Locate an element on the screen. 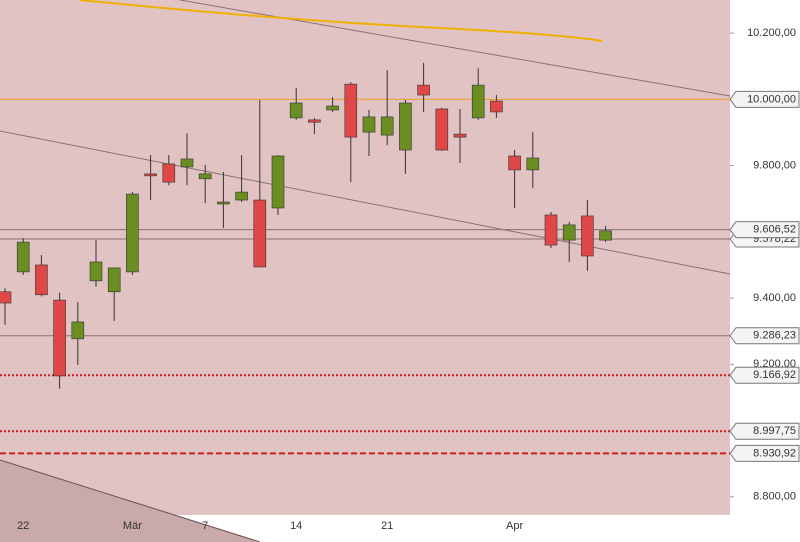 Image resolution: width=800 pixels, height=542 pixels. level-label: 9.606,52 is located at coordinates (774, 230).